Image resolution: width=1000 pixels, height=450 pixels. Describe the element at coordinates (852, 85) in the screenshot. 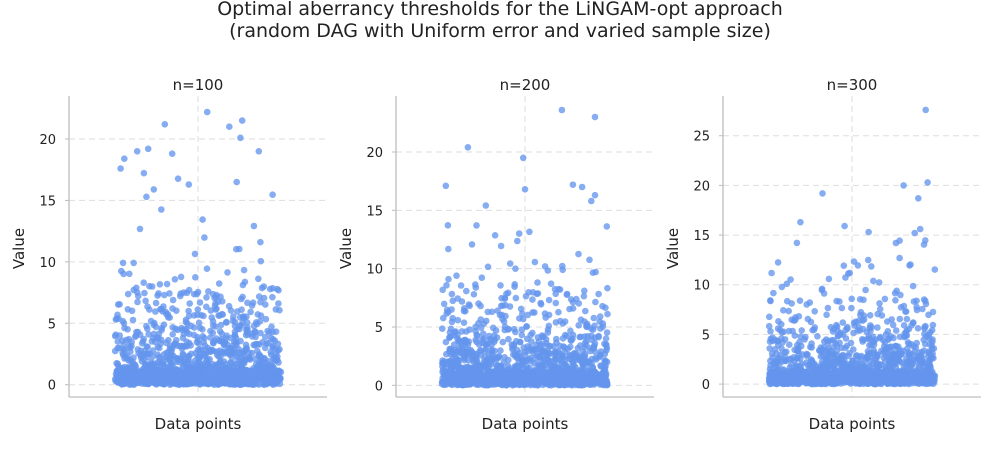

I see `panel-title: n=300` at that location.